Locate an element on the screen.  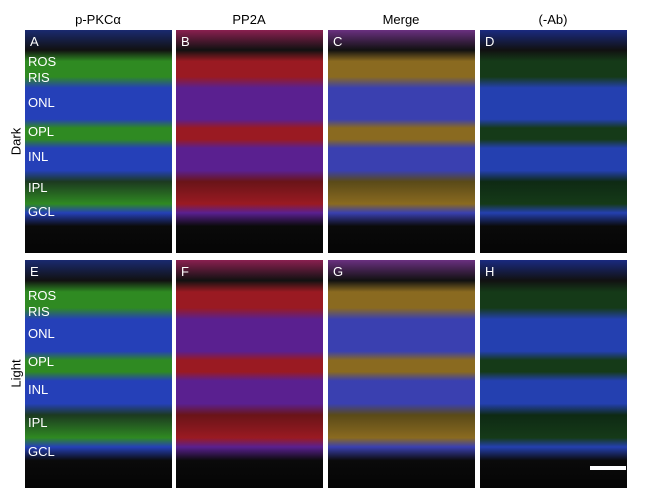
column-header: PP2A is located at coordinates (249, 19).